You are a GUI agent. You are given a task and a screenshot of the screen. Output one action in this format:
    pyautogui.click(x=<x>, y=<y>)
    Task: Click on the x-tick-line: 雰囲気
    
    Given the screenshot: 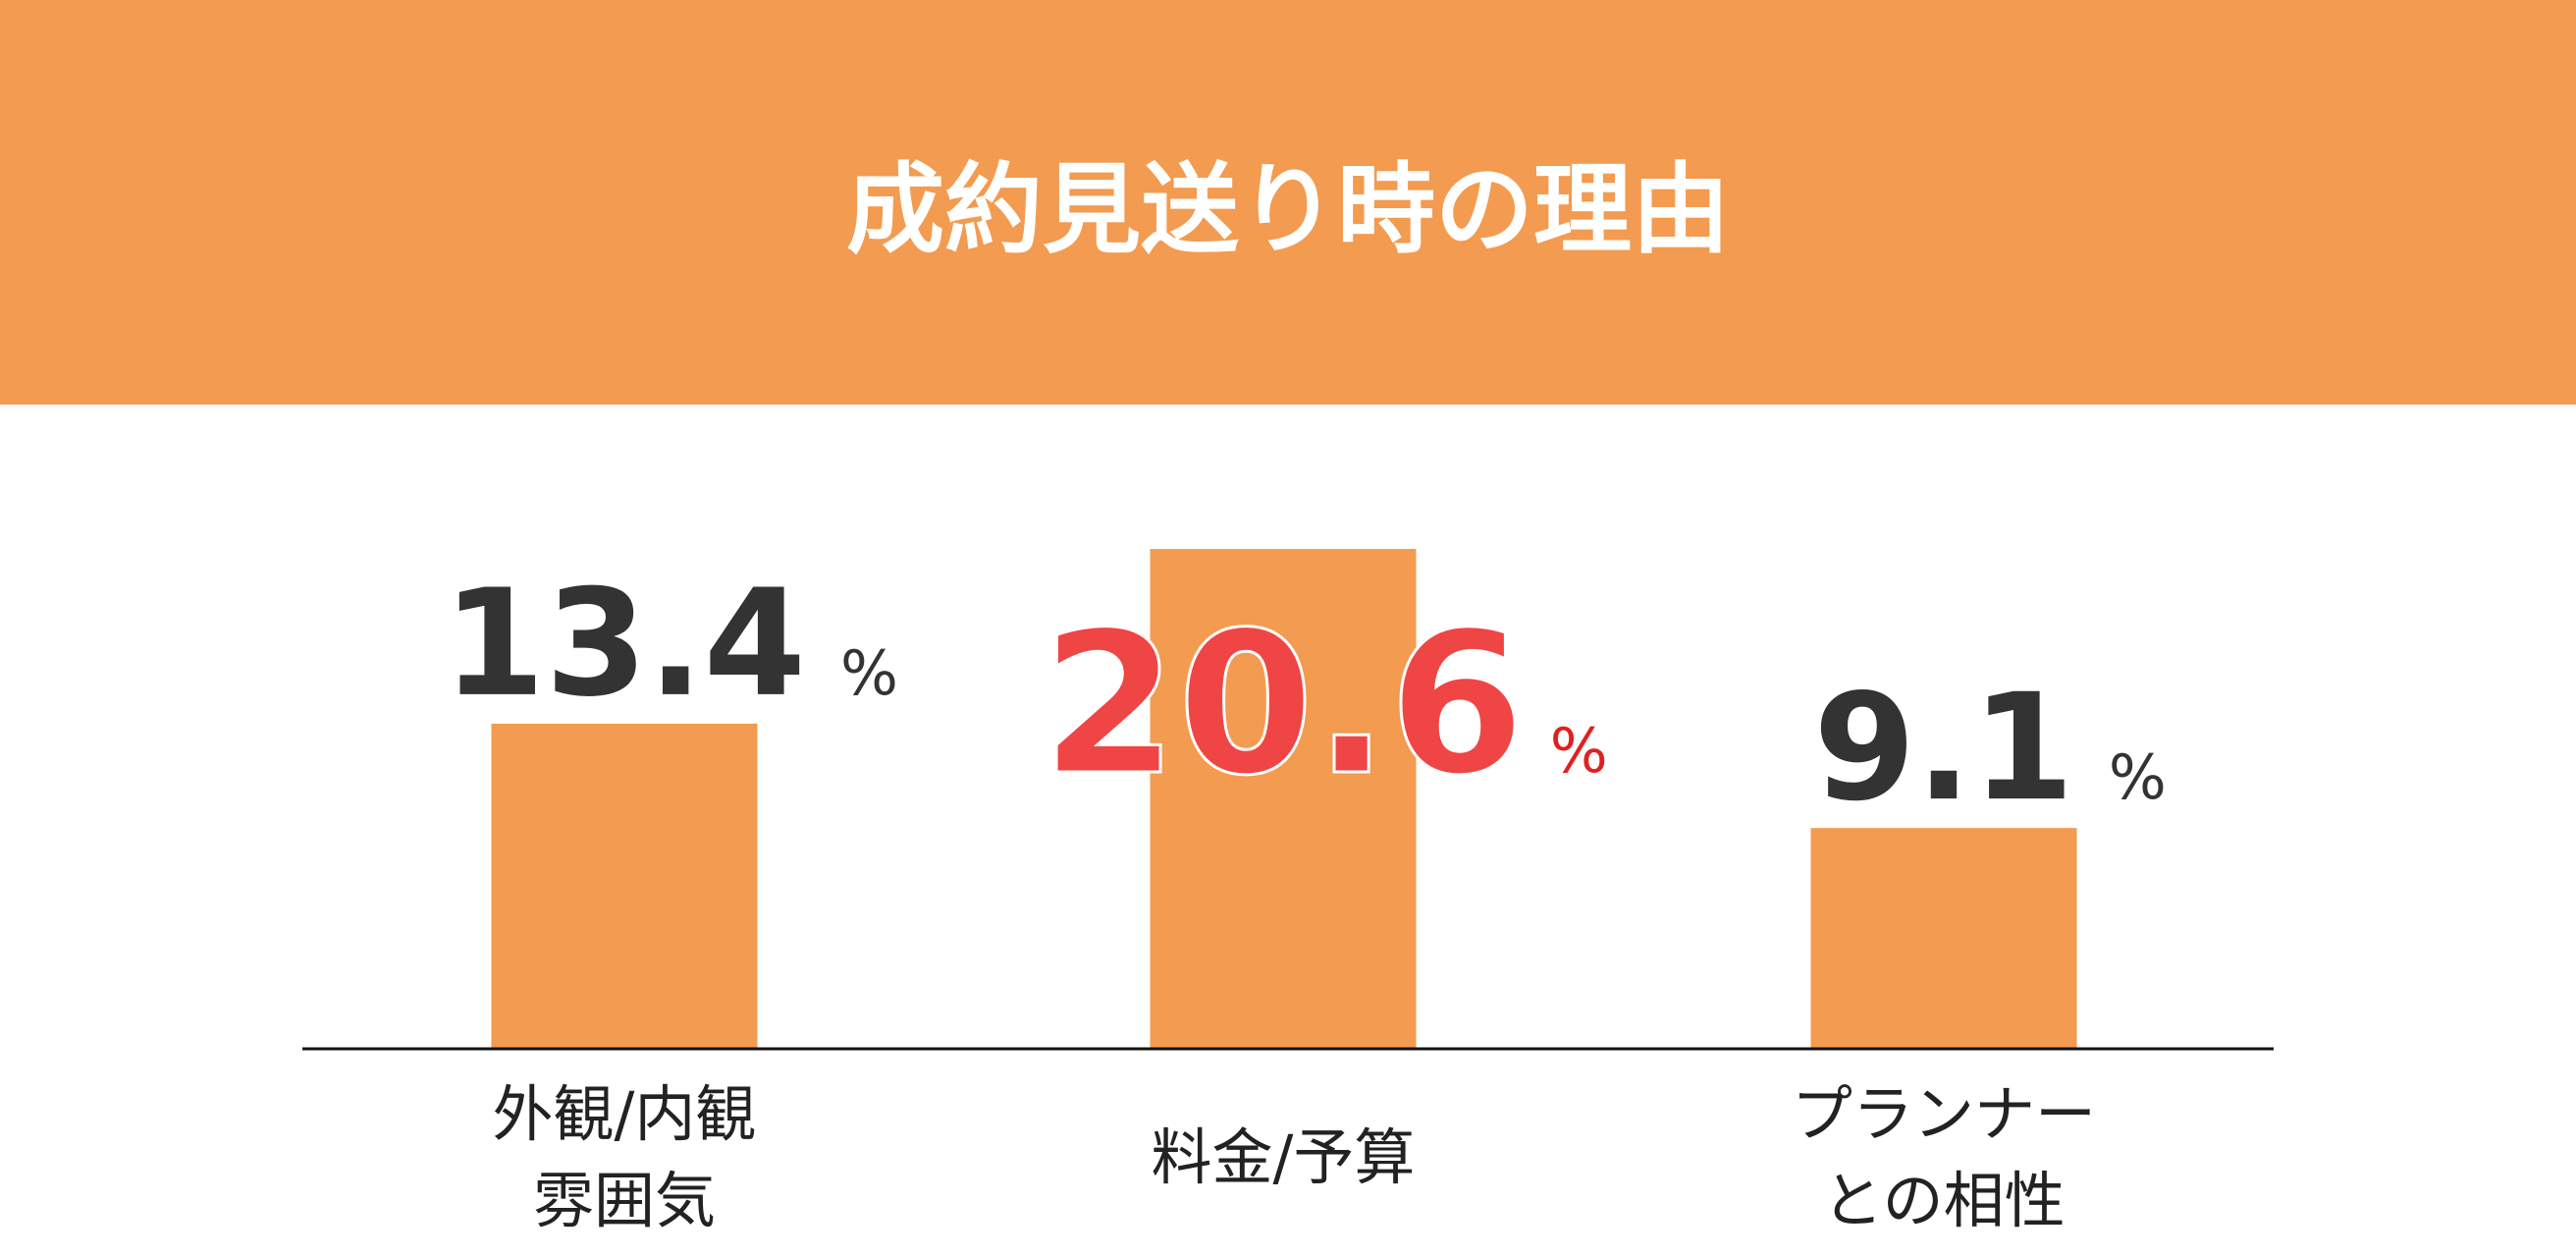 What is the action you would take?
    pyautogui.click(x=624, y=1201)
    